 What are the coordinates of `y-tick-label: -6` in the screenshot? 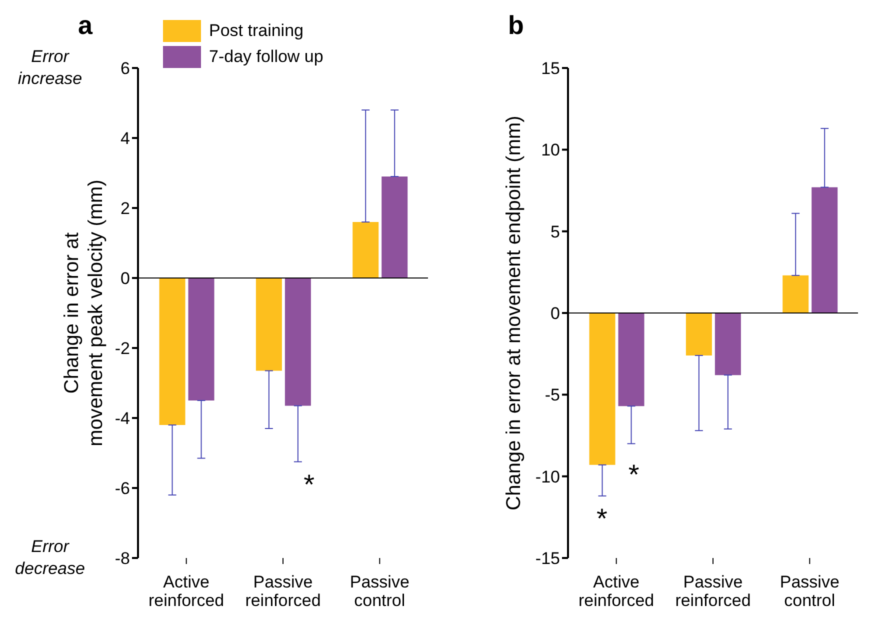 It's located at (122, 488).